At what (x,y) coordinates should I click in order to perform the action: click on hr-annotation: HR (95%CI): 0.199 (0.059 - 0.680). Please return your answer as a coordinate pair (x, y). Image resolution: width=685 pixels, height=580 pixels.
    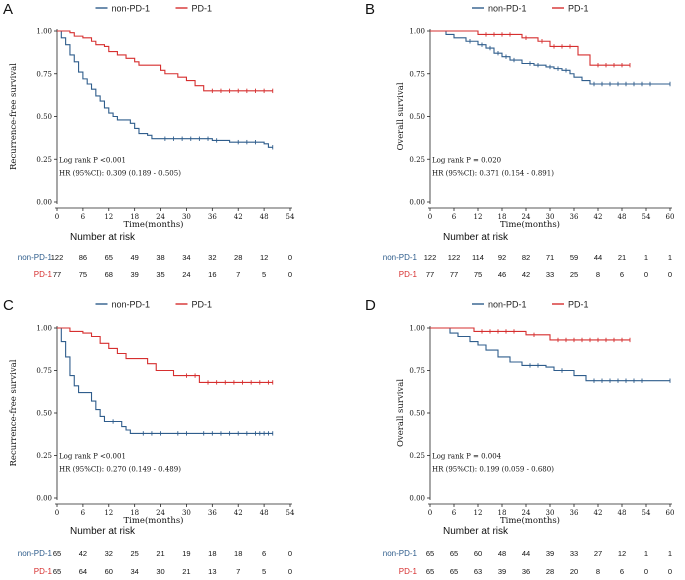
    Looking at the image, I should click on (493, 470).